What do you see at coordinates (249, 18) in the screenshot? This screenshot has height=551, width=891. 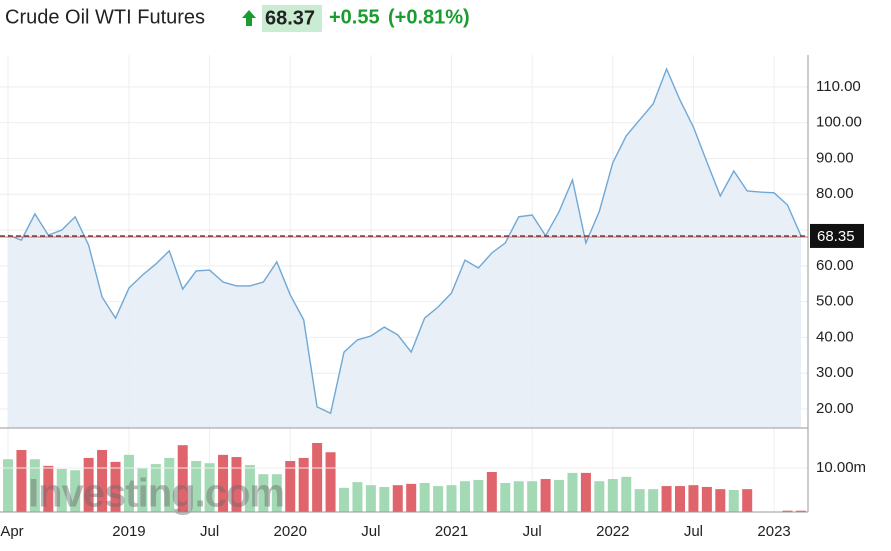 I see `up-arrow-icon` at bounding box center [249, 18].